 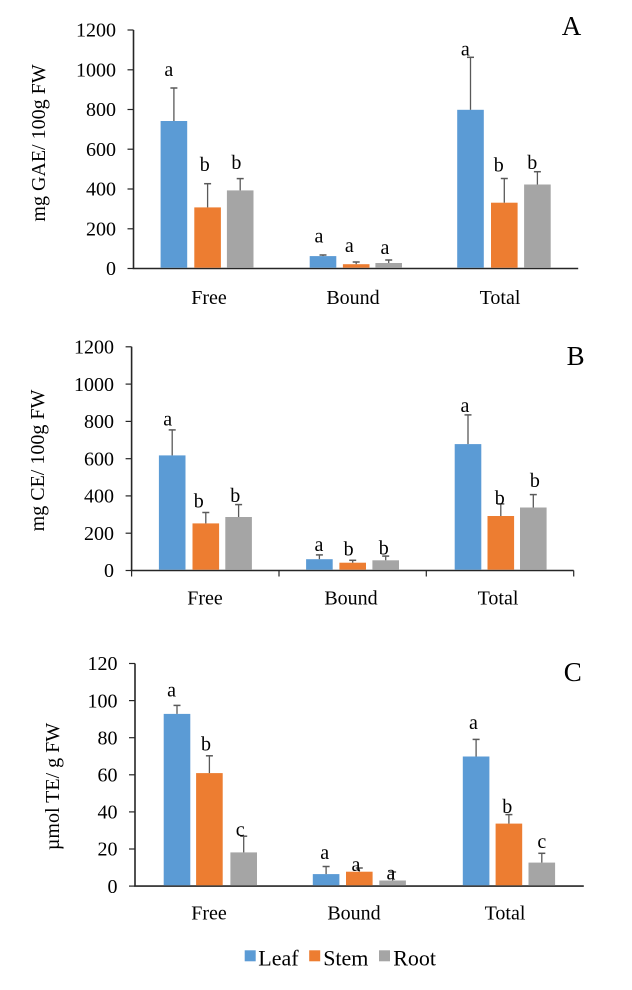 What do you see at coordinates (39, 142) in the screenshot?
I see `svg-text: mg GAE/ 100g FW` at bounding box center [39, 142].